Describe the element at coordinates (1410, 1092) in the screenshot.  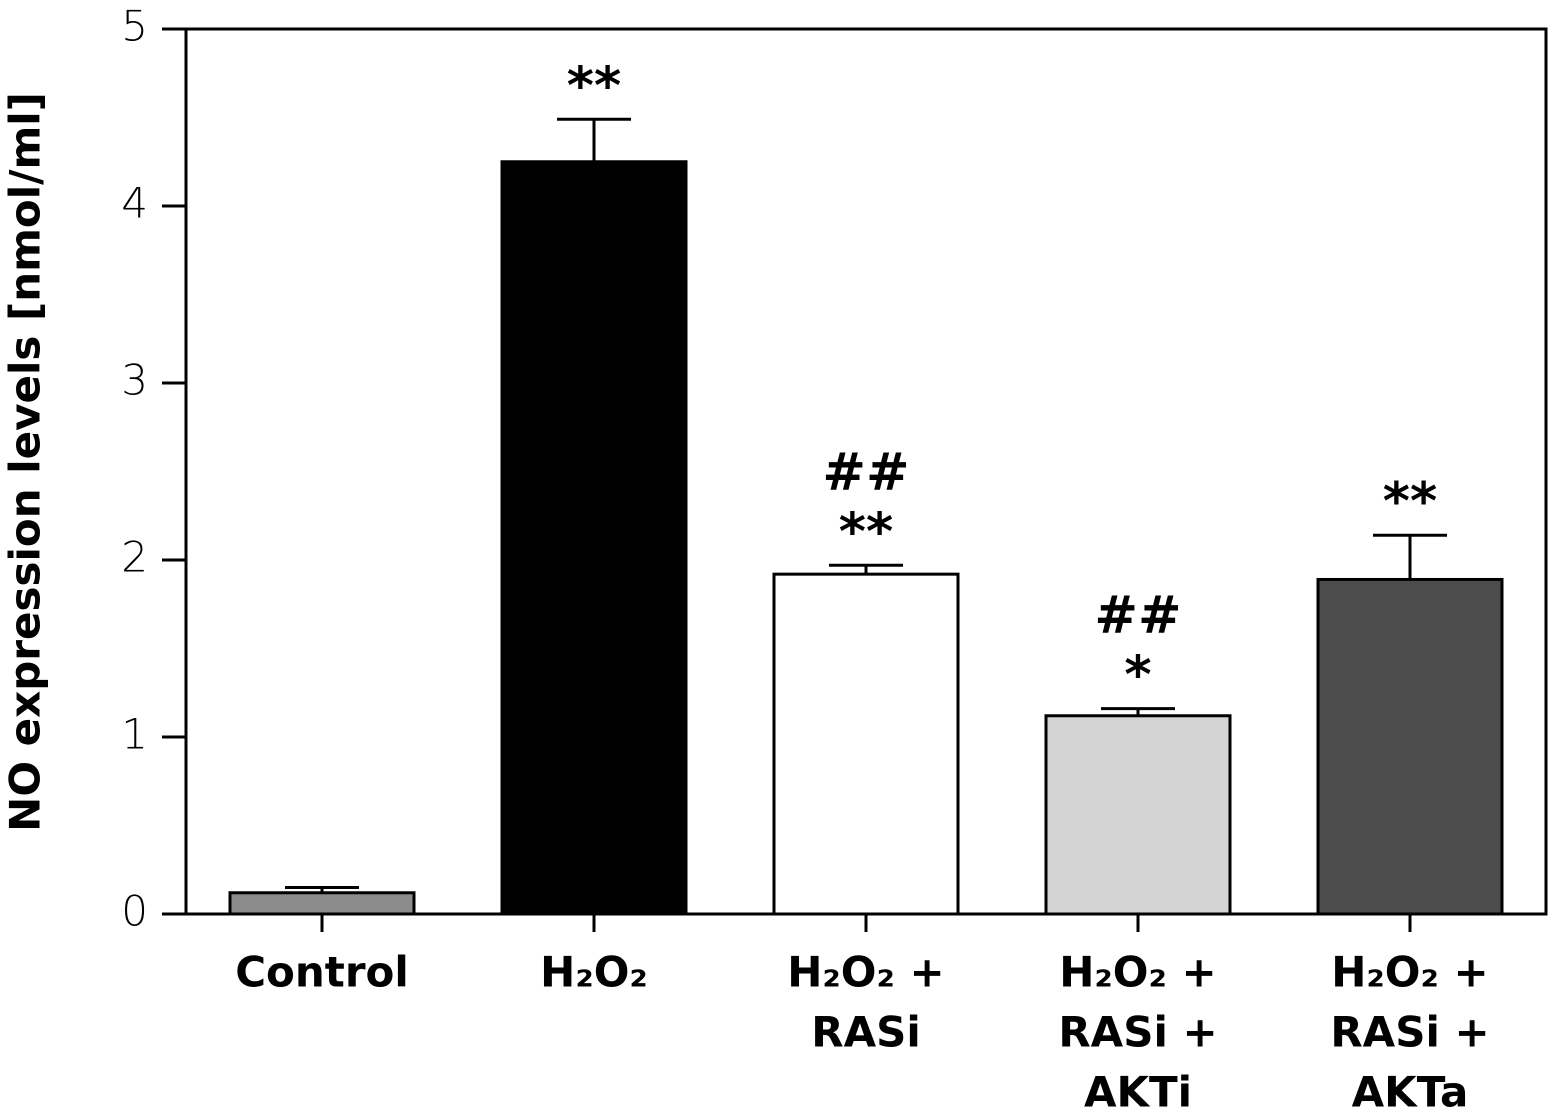
I see `x-tick-label: AKTa` at that location.